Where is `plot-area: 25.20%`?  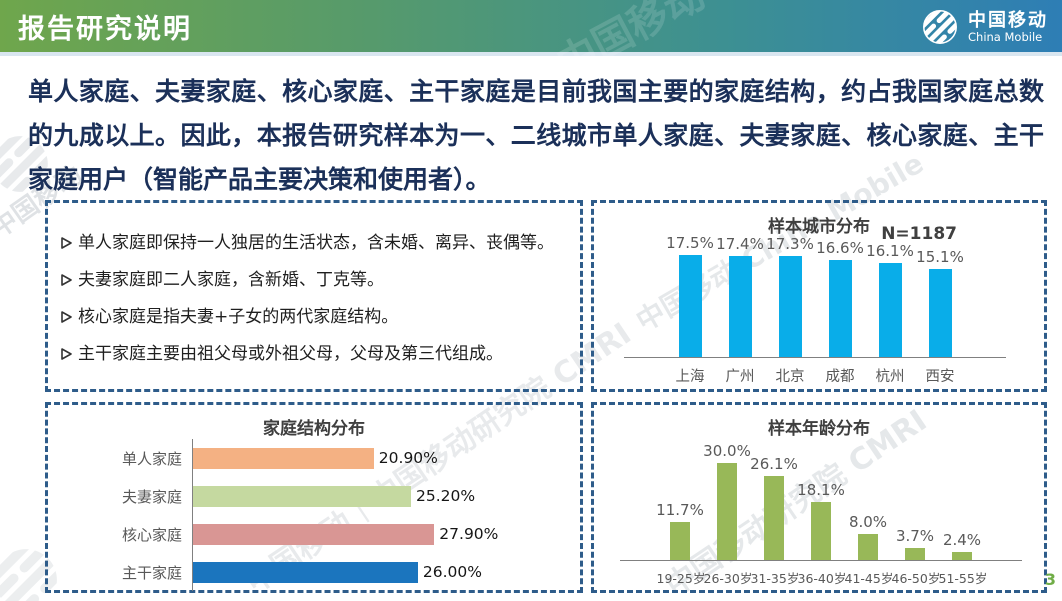
plot-area: 25.20% is located at coordinates (382, 496).